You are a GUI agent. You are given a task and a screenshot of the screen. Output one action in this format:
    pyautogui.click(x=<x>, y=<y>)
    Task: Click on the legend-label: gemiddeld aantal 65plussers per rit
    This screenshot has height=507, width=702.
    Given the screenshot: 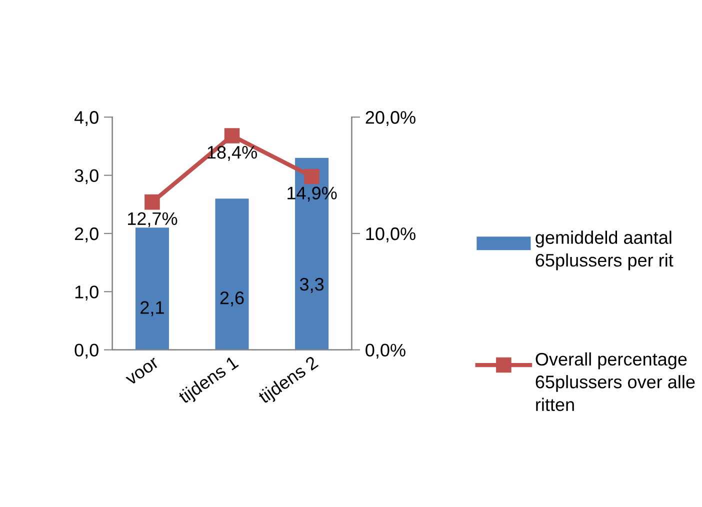 What is the action you would take?
    pyautogui.click(x=605, y=250)
    